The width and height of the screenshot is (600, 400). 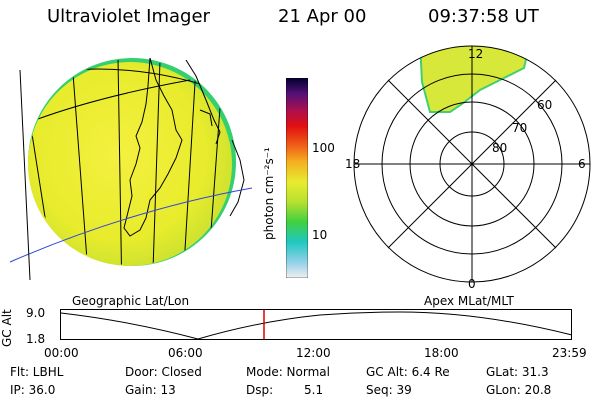 I want to click on timeline-y-label: GC Alt, so click(x=7, y=328).